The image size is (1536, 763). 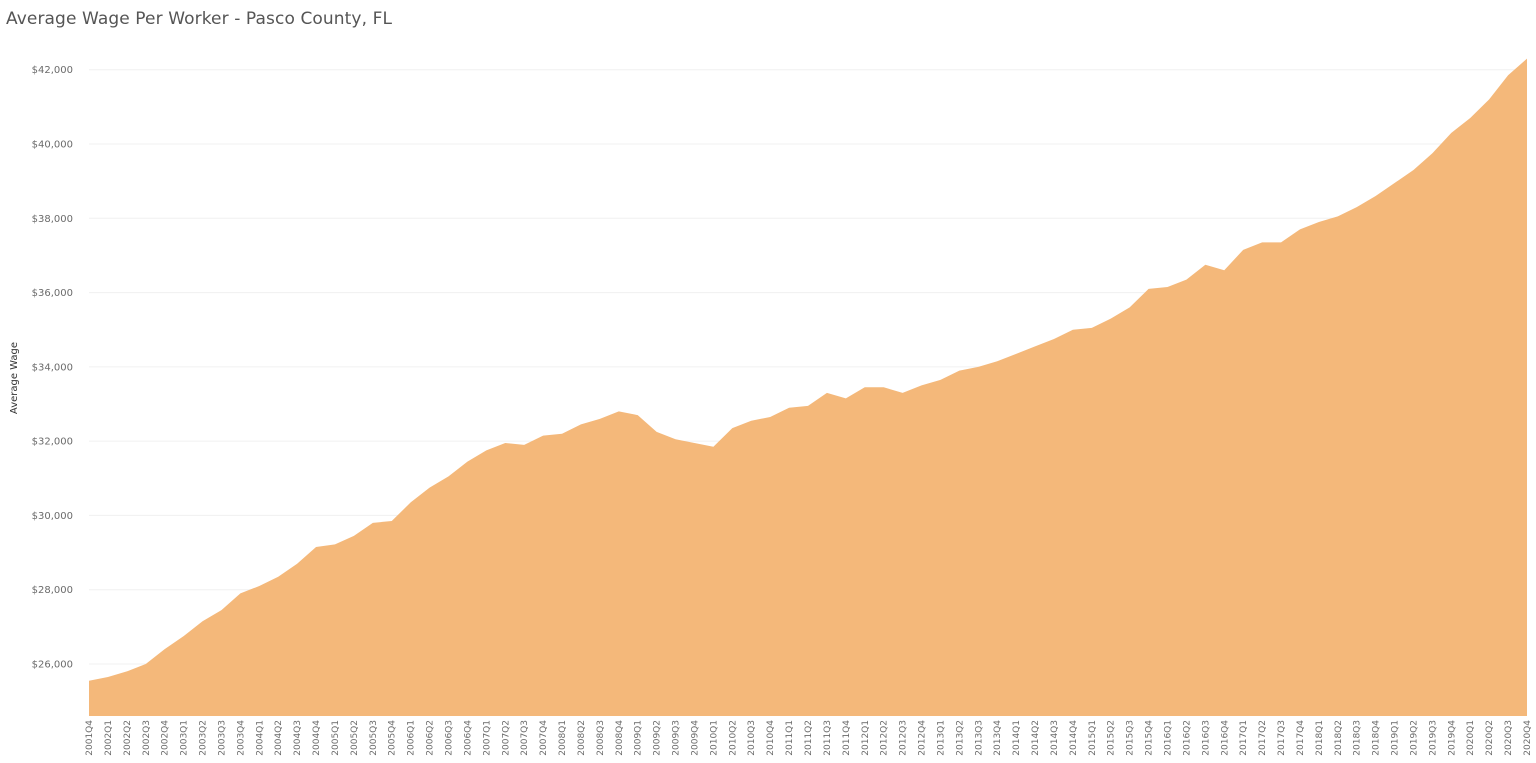 What do you see at coordinates (204, 738) in the screenshot?
I see `x-tick-label: 2003Q2` at bounding box center [204, 738].